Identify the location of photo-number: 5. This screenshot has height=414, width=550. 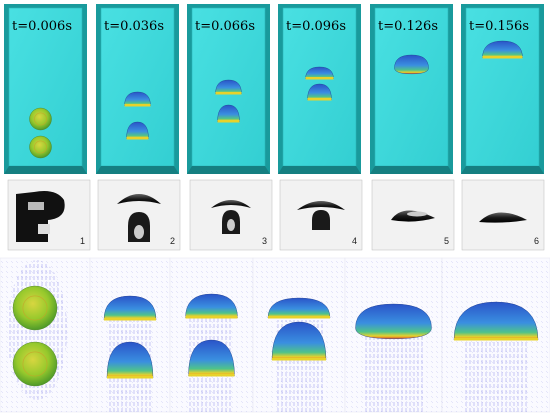
(446, 241).